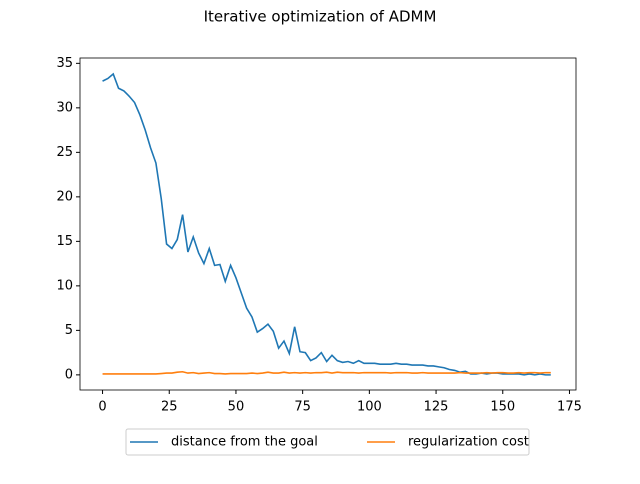  I want to click on y-tick-label: 25, so click(64, 152).